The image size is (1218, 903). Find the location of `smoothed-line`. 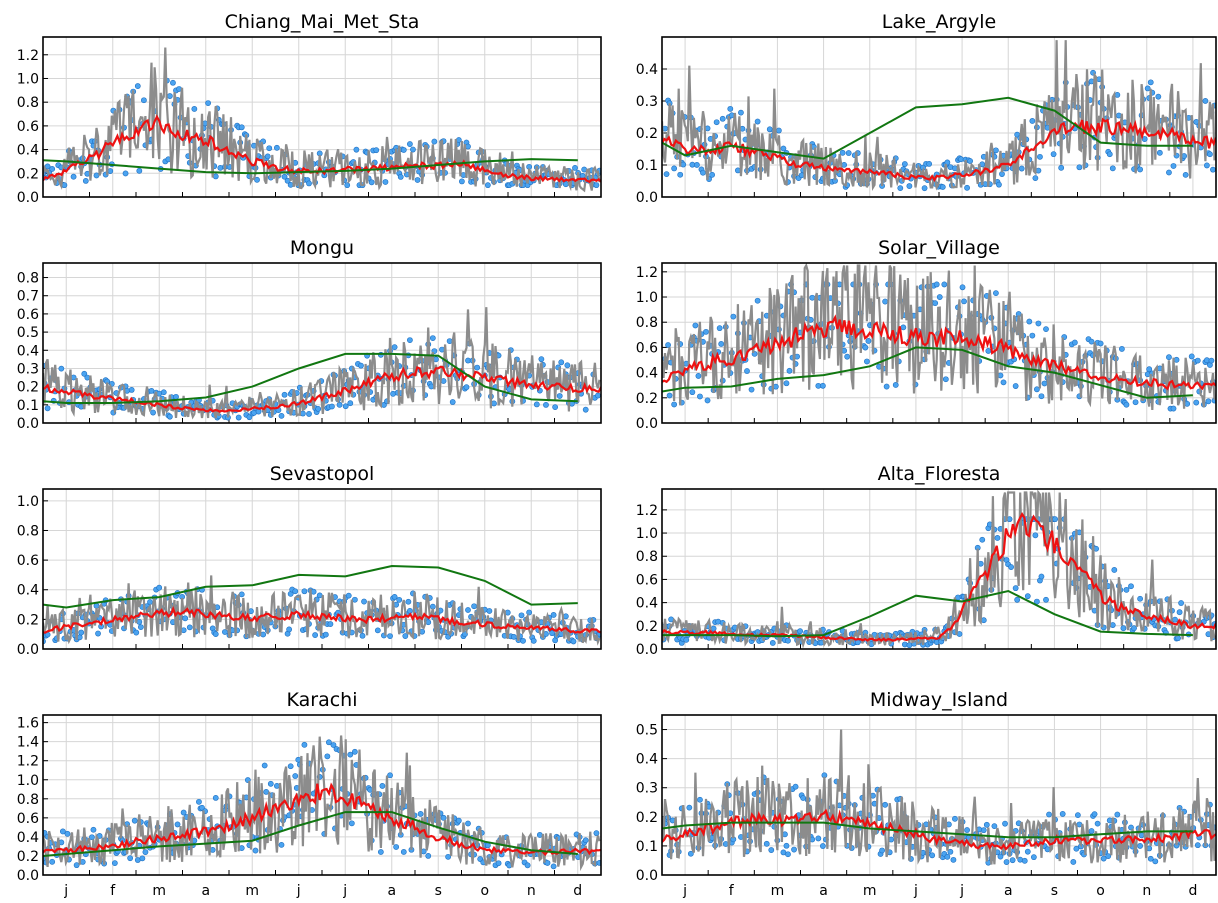

smoothed-line is located at coordinates (322, 619).